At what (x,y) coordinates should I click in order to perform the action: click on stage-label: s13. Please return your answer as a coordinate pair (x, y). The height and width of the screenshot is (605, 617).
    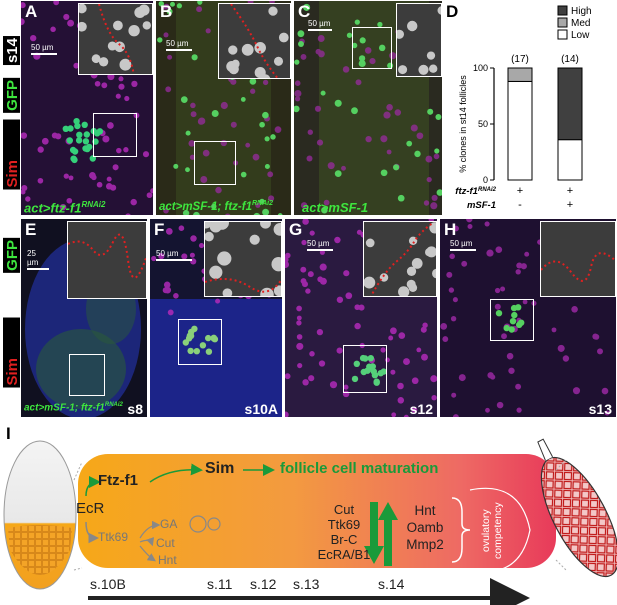
    Looking at the image, I should click on (600, 409).